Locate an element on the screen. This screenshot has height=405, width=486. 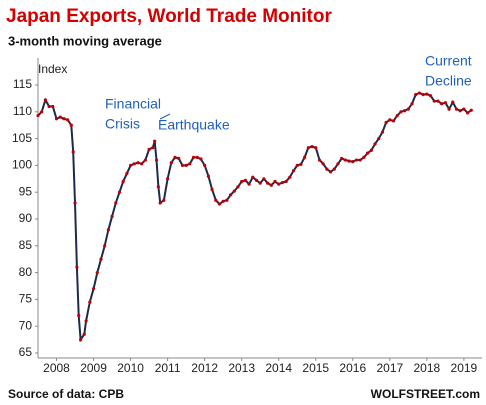
y-tick-label: 65 is located at coordinates (26, 352).